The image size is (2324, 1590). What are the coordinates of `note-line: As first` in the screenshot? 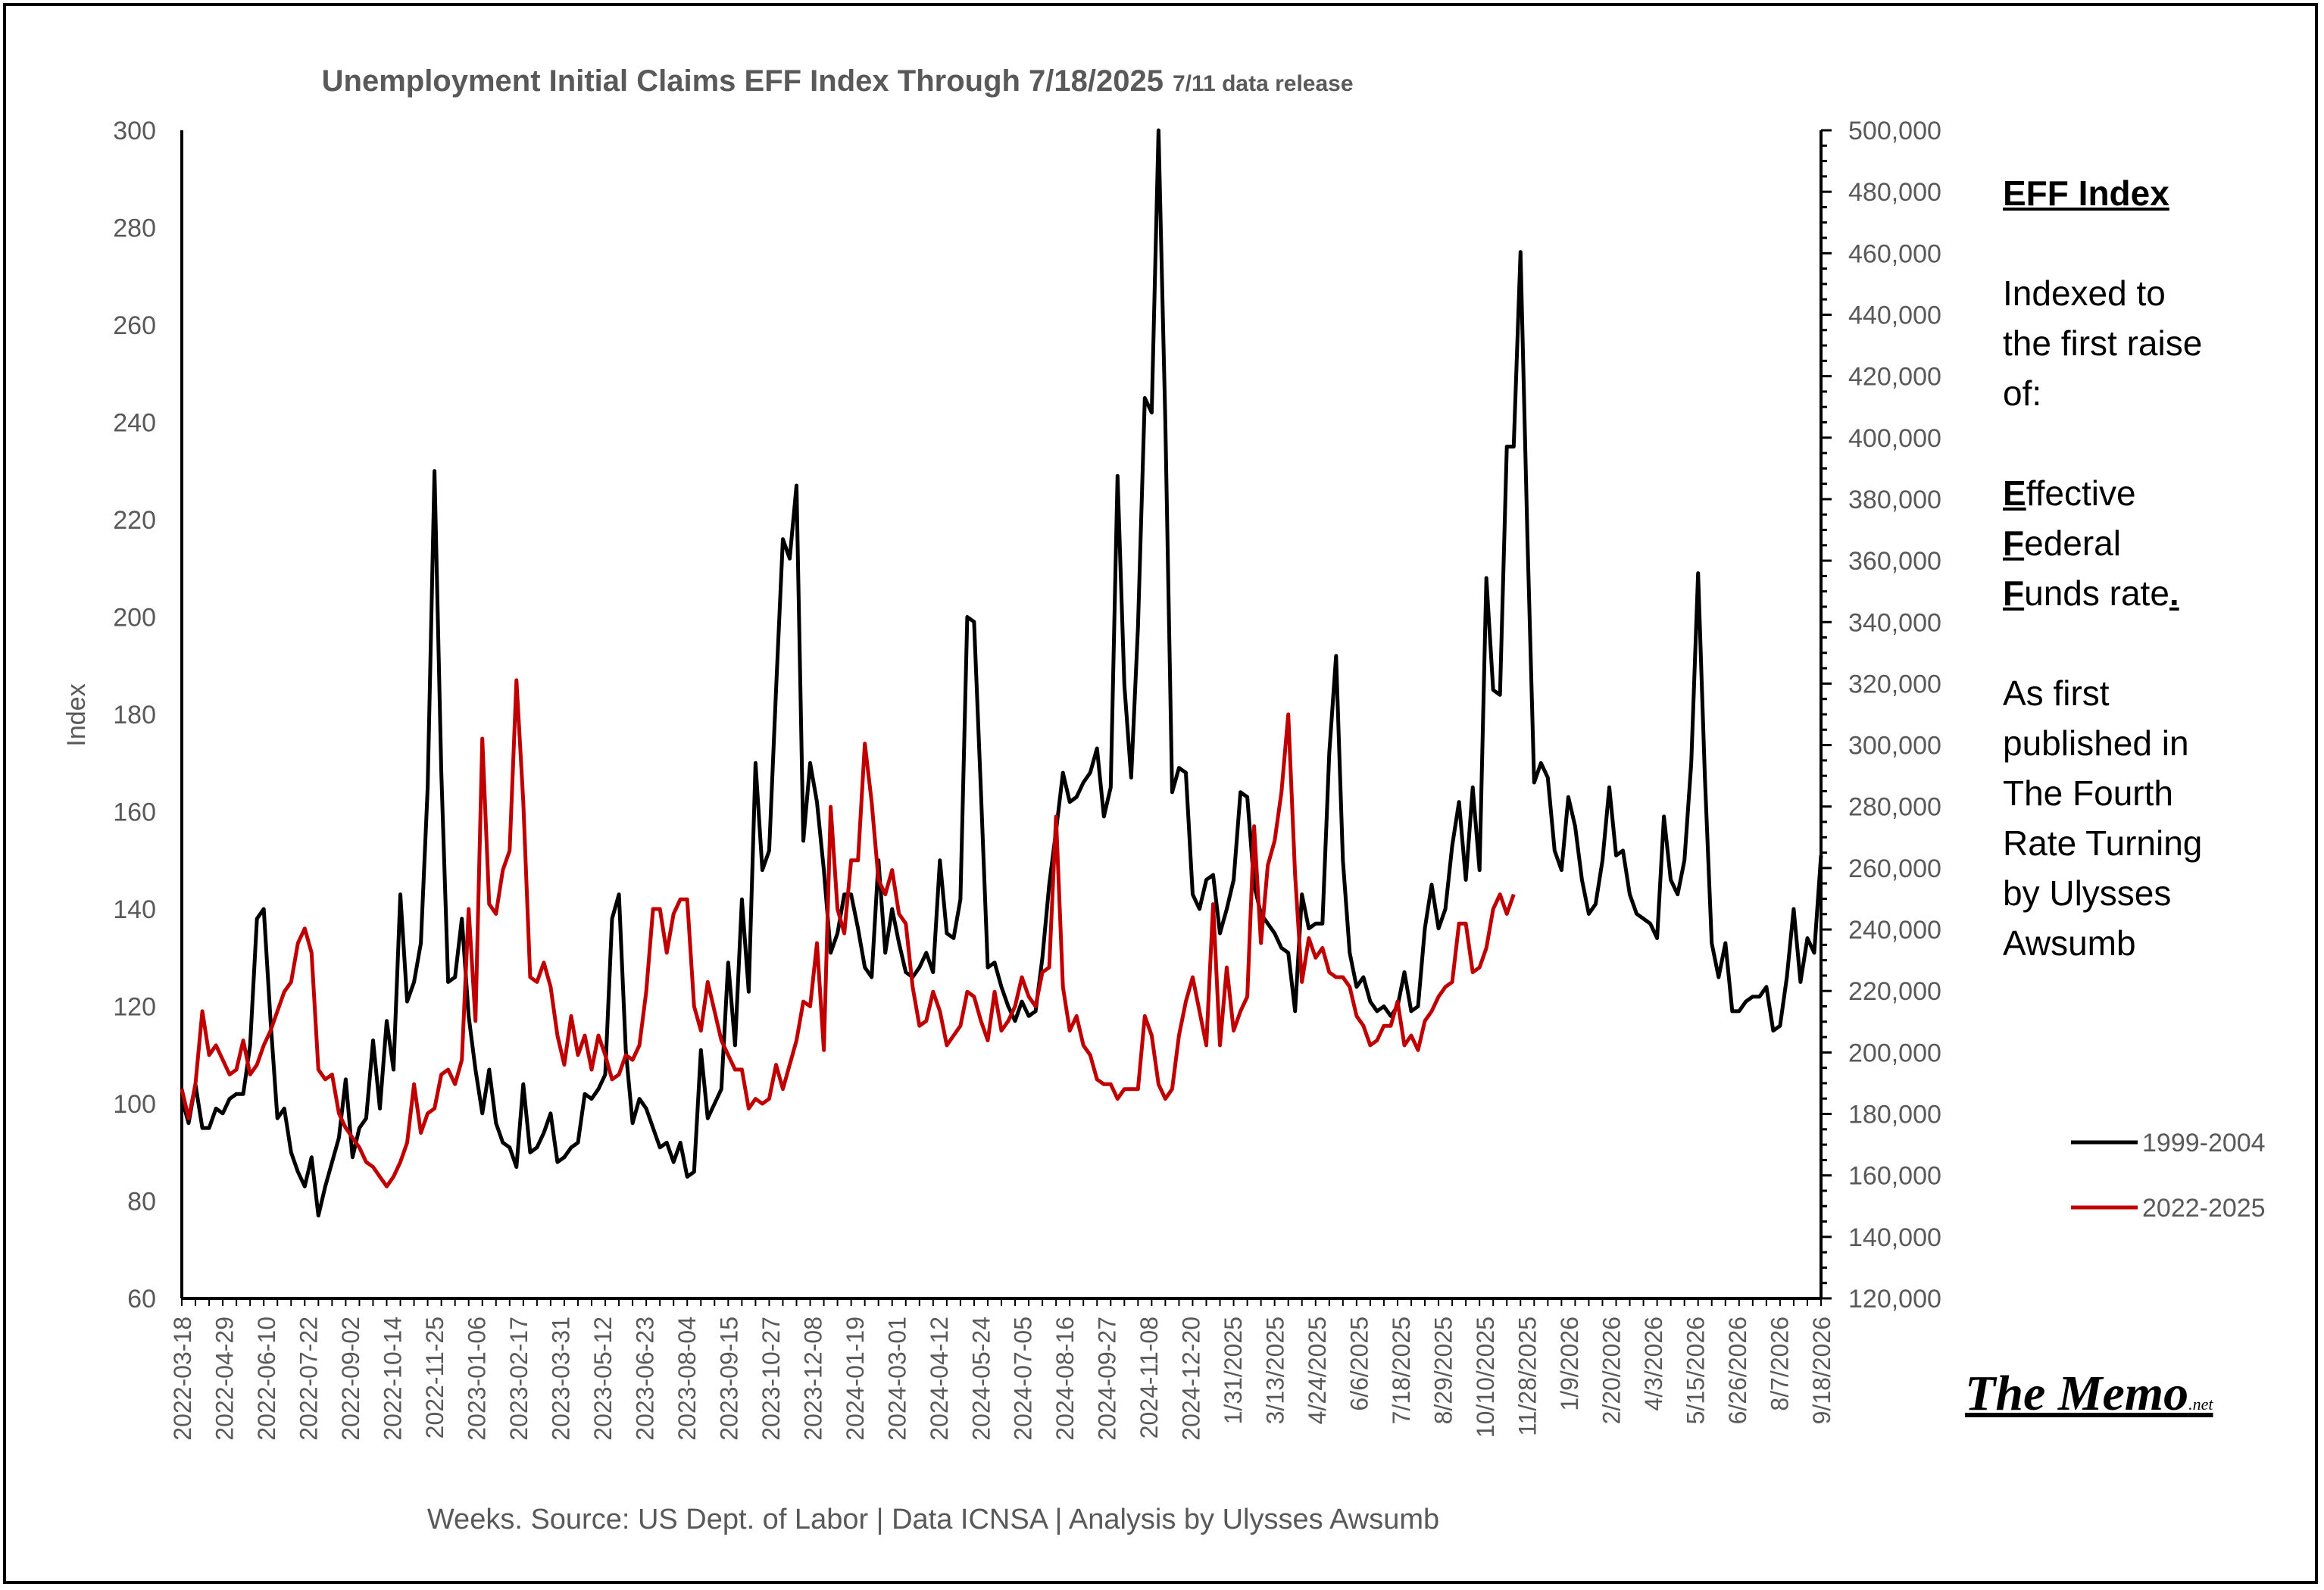 It's located at (2056, 693).